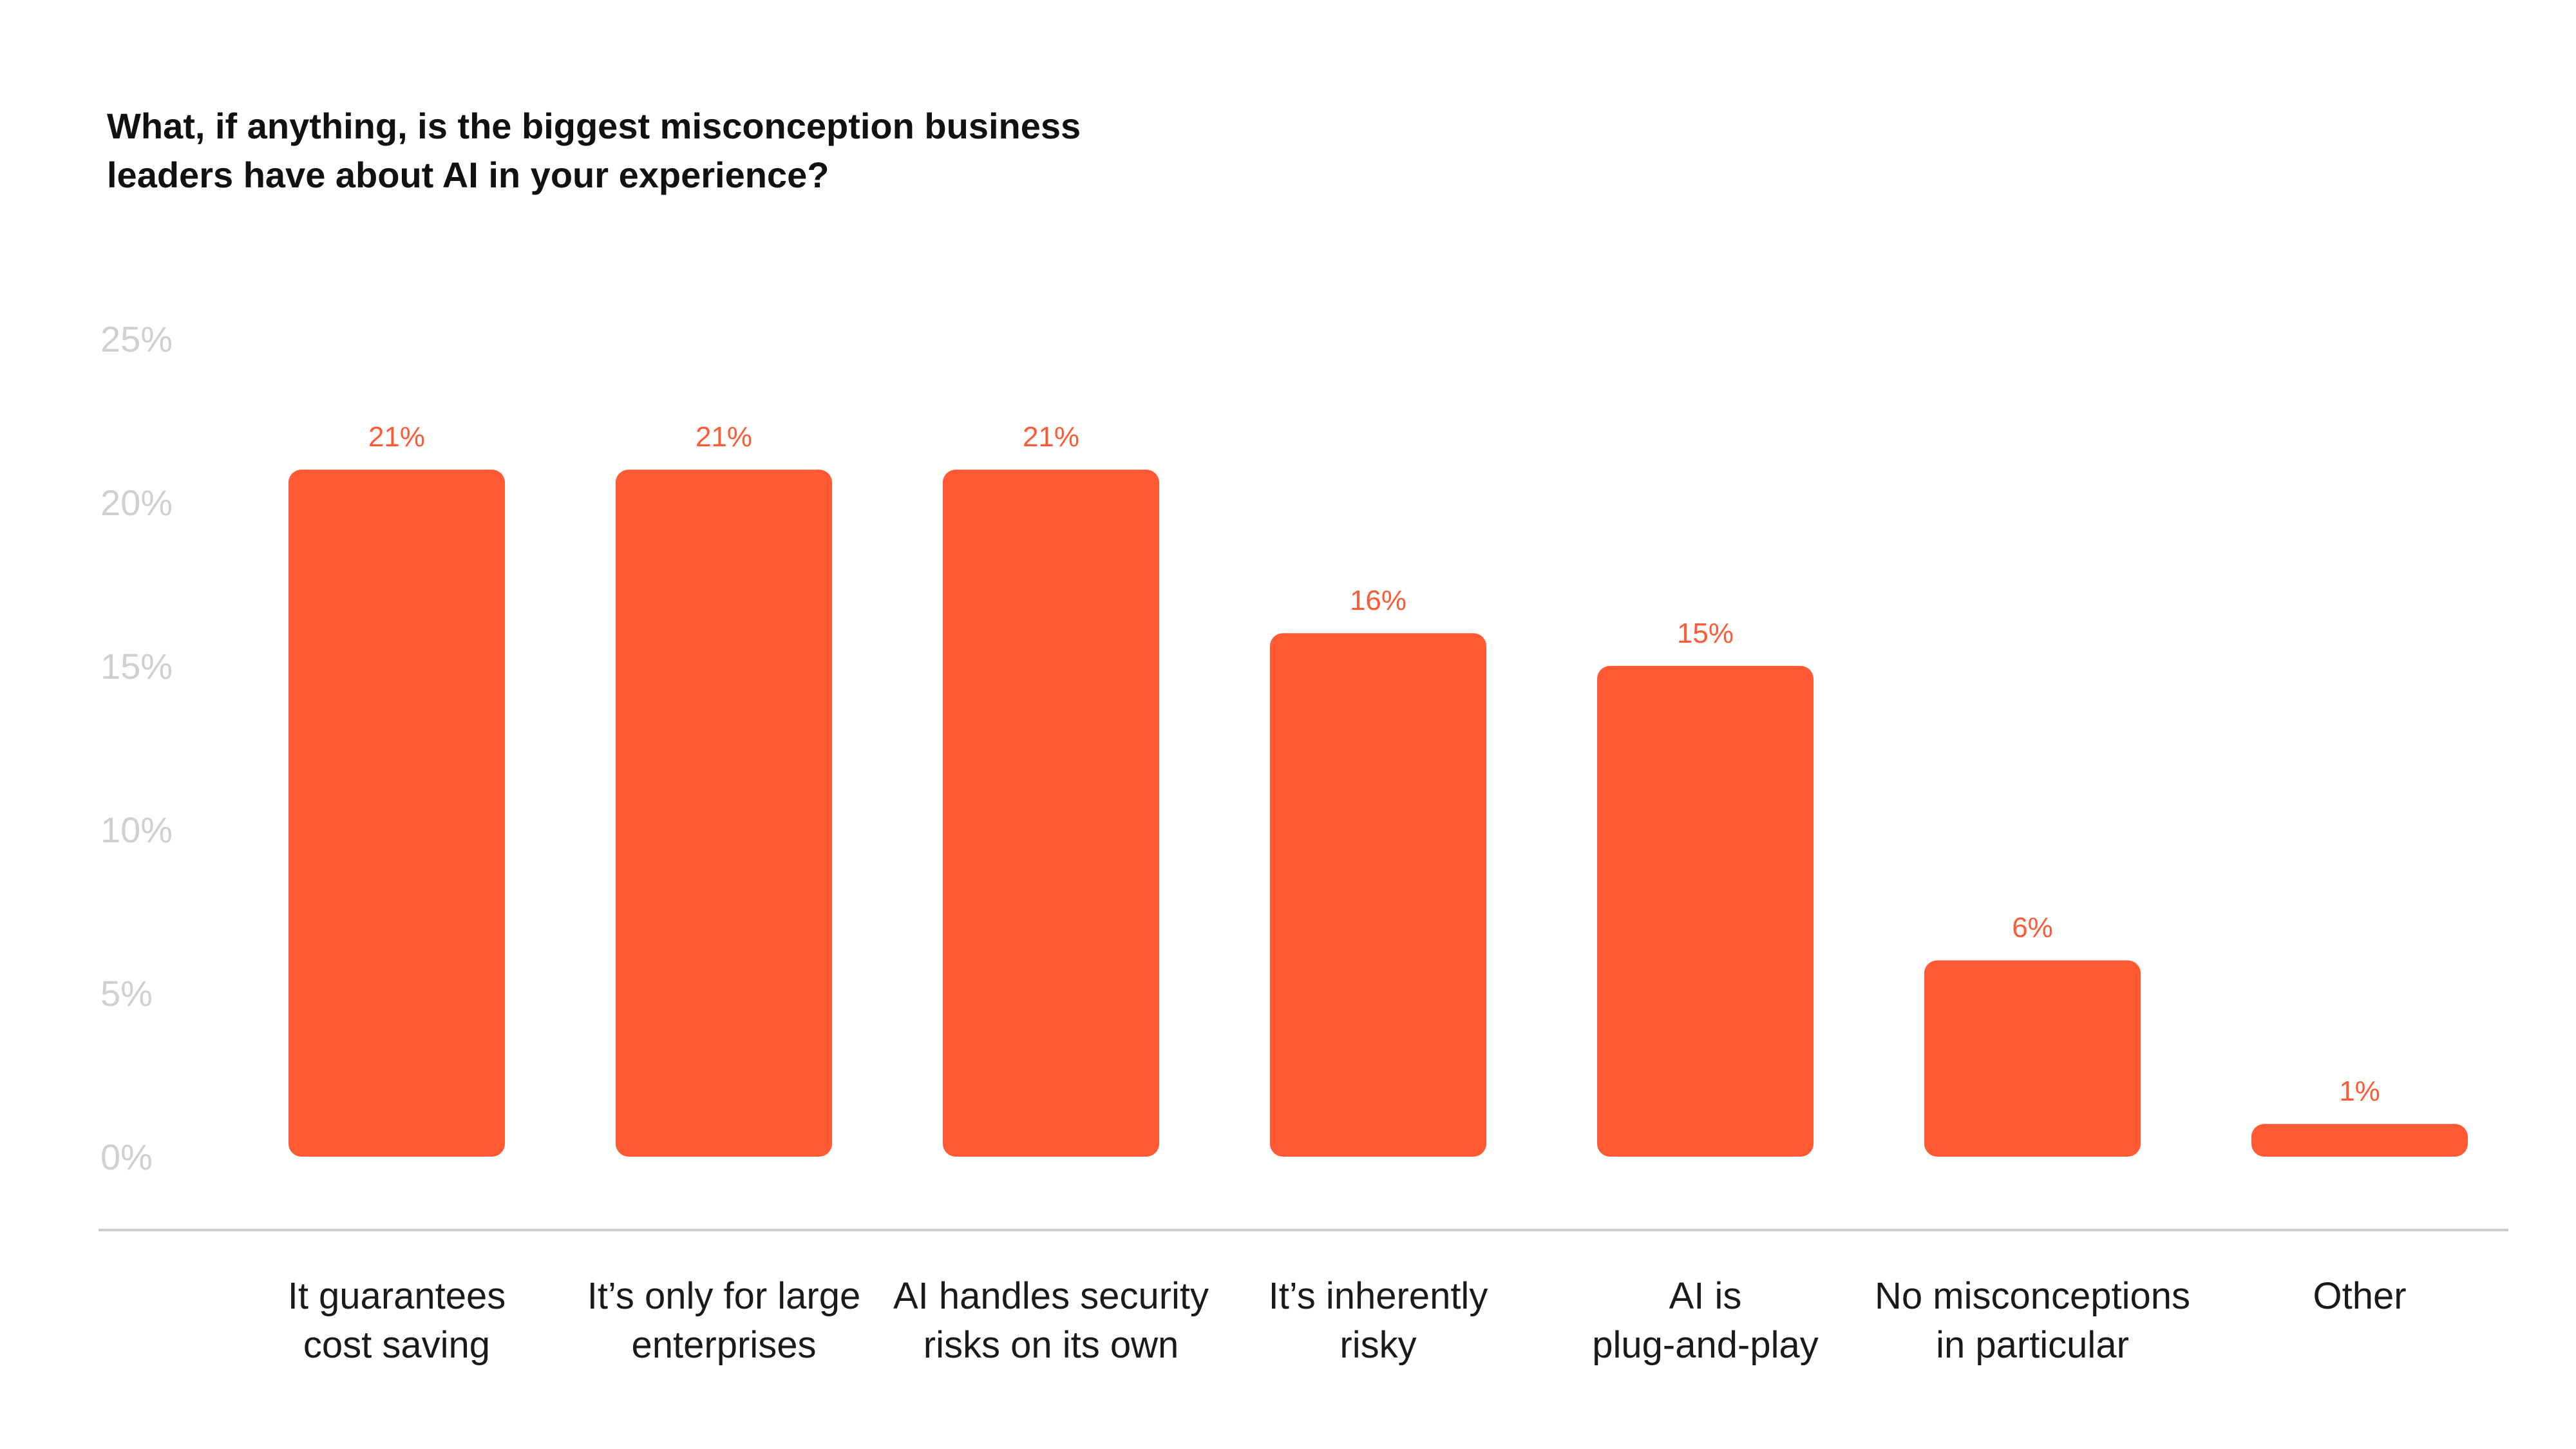 This screenshot has width=2576, height=1449. What do you see at coordinates (1051, 1296) in the screenshot?
I see `x-category-label: AI handles security` at bounding box center [1051, 1296].